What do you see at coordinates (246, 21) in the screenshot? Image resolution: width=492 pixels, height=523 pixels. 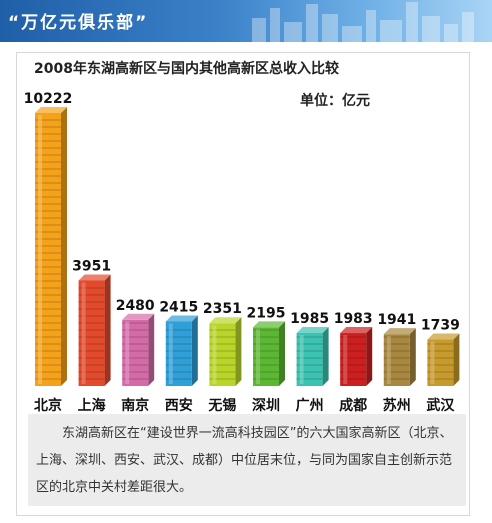 I see `banner: “万亿元俱乐部”` at bounding box center [246, 21].